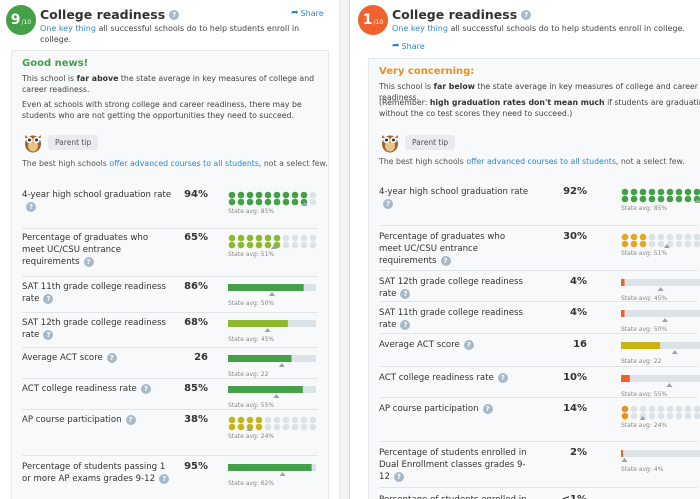 The image size is (700, 499). Describe the element at coordinates (273, 246) in the screenshot. I see `metric-visual: State avg: 51%` at that location.